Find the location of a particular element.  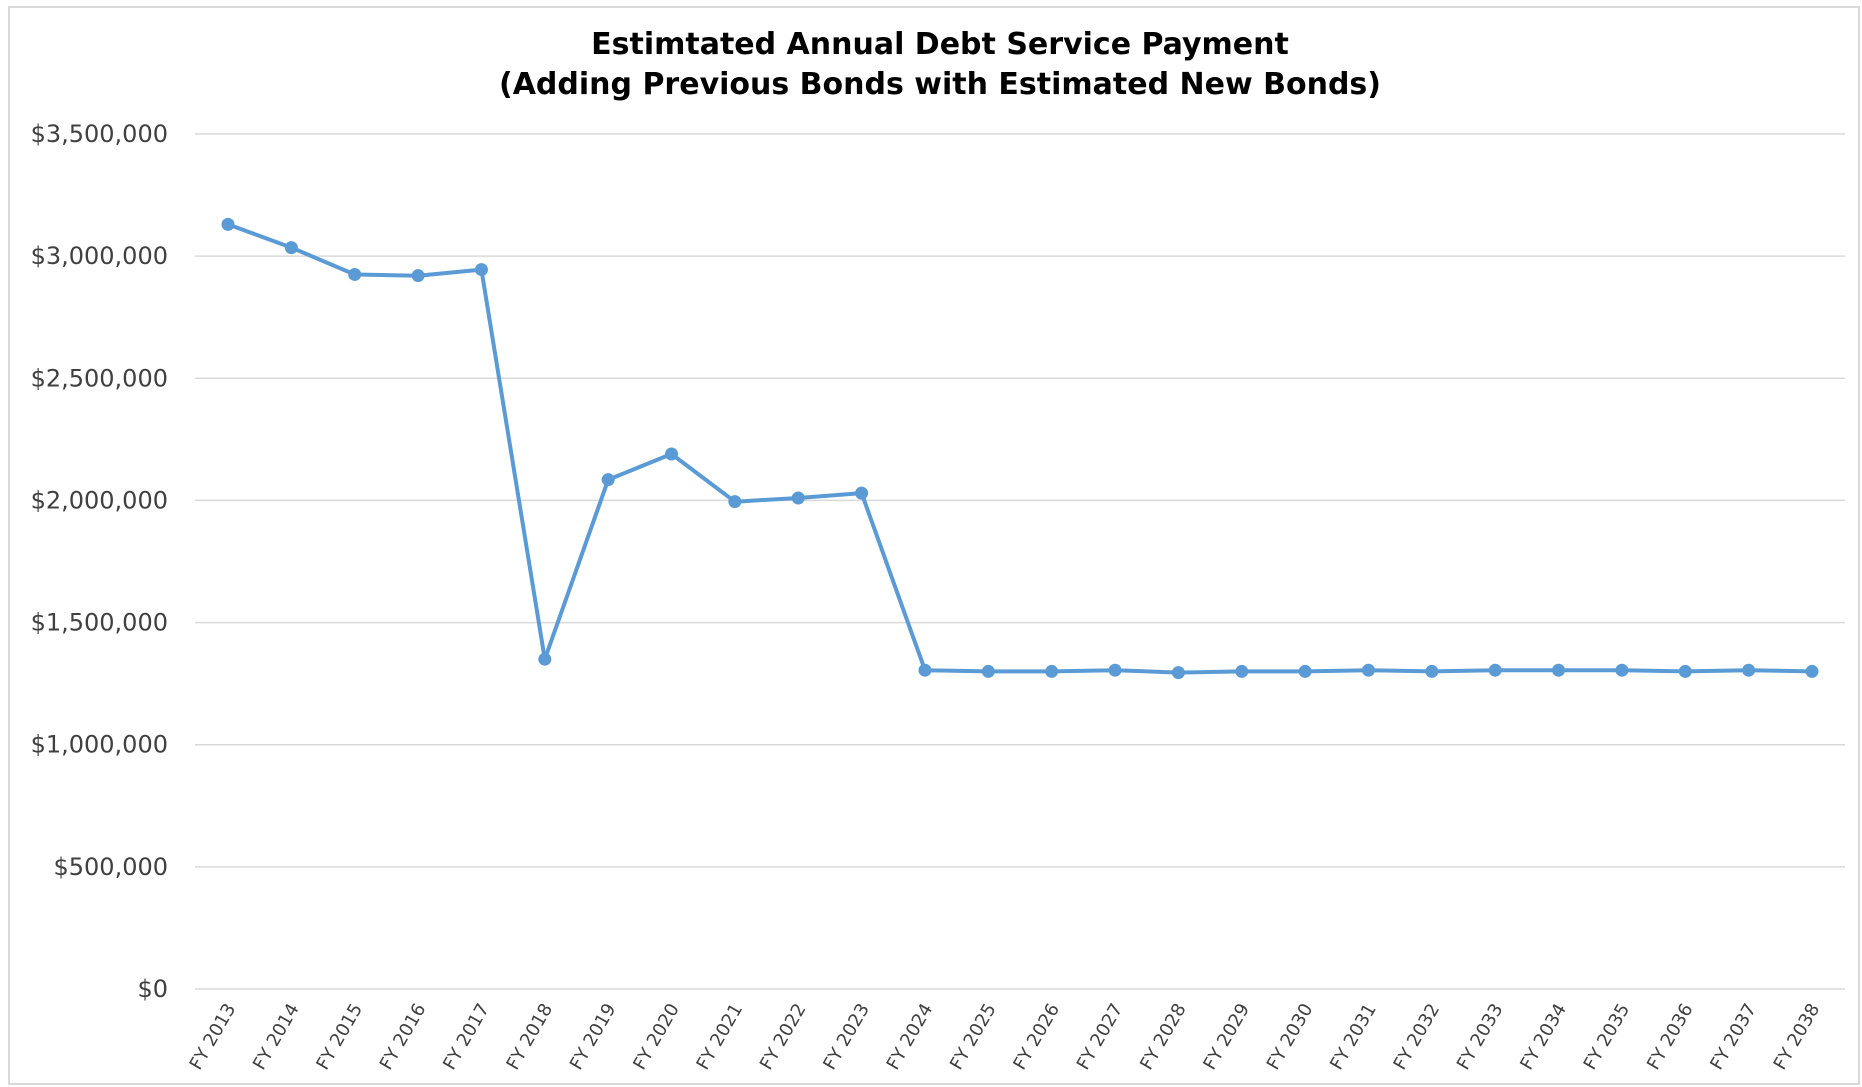

x-tick-label: FY 2023 is located at coordinates (846, 1037).